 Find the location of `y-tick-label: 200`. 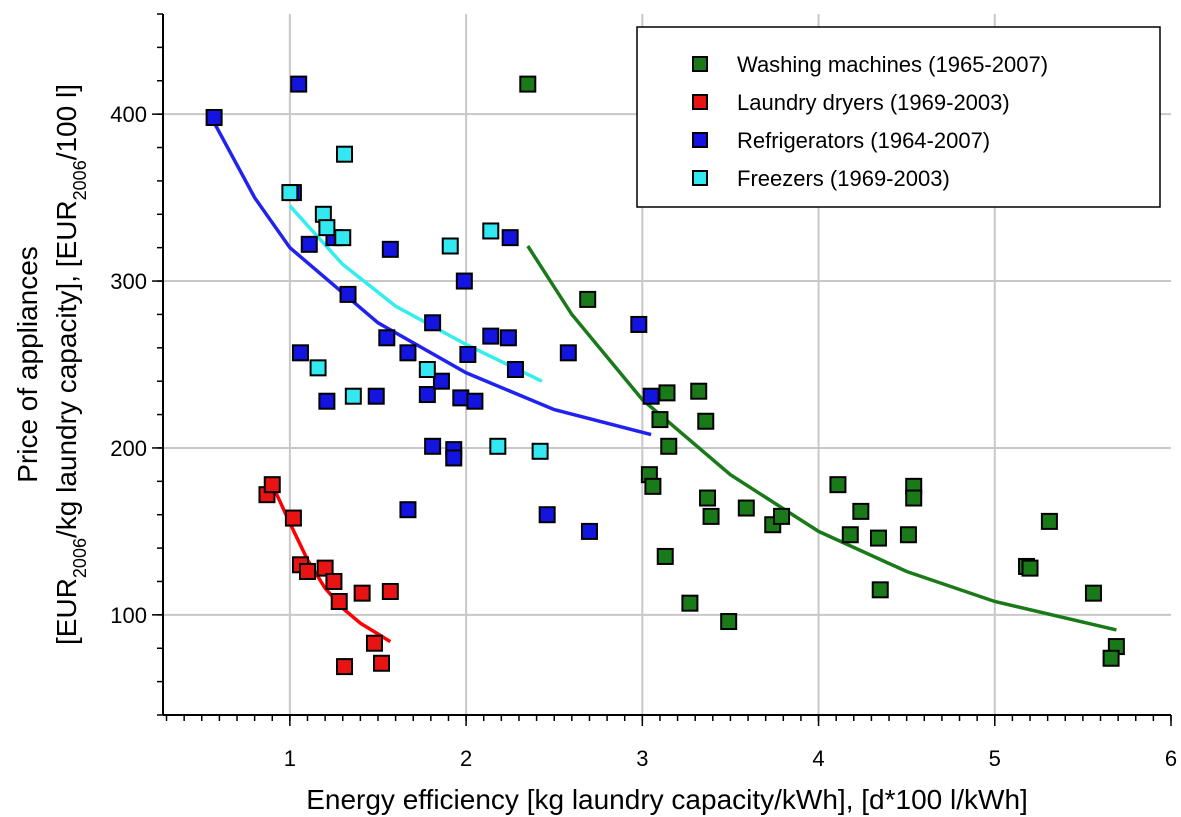

y-tick-label: 200 is located at coordinates (128, 448).